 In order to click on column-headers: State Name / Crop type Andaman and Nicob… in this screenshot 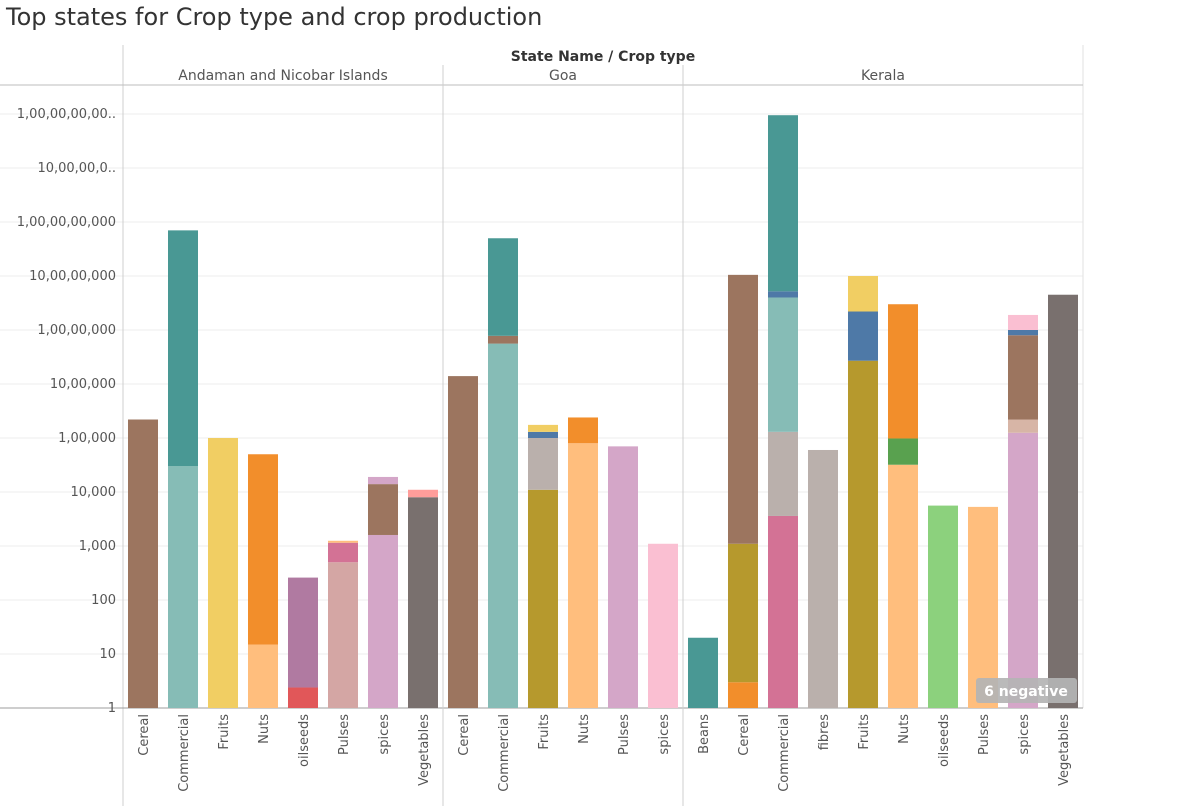, I will do `click(541, 66)`.